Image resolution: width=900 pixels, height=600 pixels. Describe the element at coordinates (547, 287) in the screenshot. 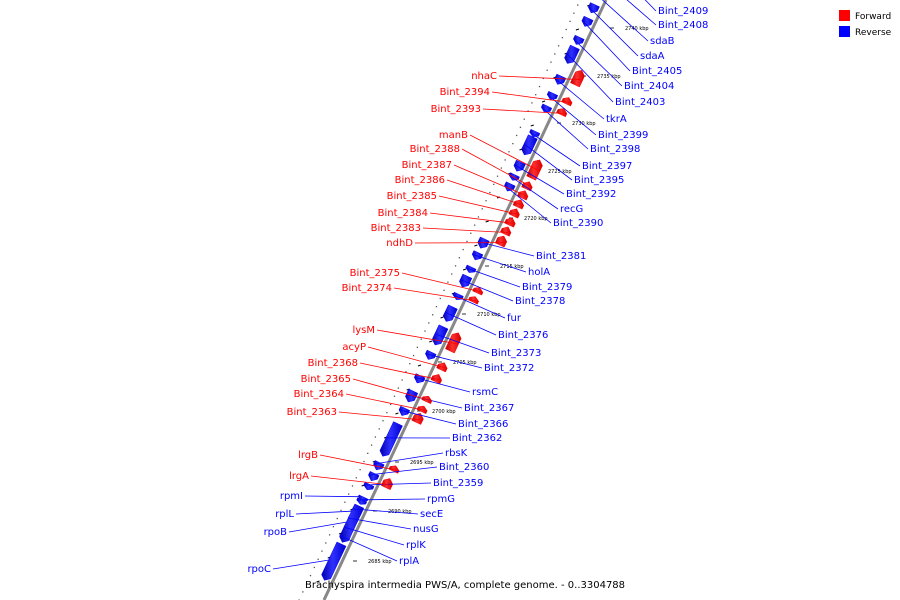

I see `gene-label-Bint_2379: Bint_2379` at that location.